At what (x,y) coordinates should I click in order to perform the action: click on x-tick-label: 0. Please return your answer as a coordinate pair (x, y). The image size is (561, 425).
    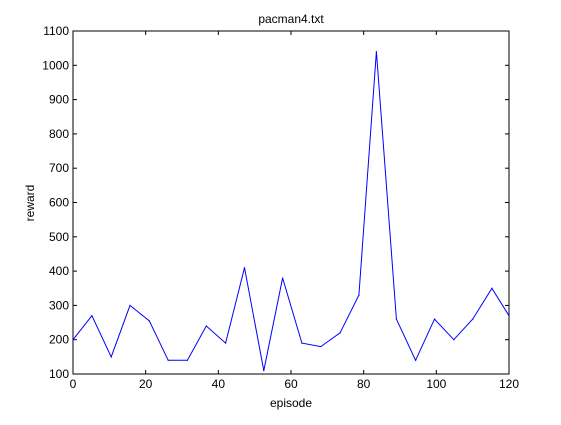
    Looking at the image, I should click on (73, 384).